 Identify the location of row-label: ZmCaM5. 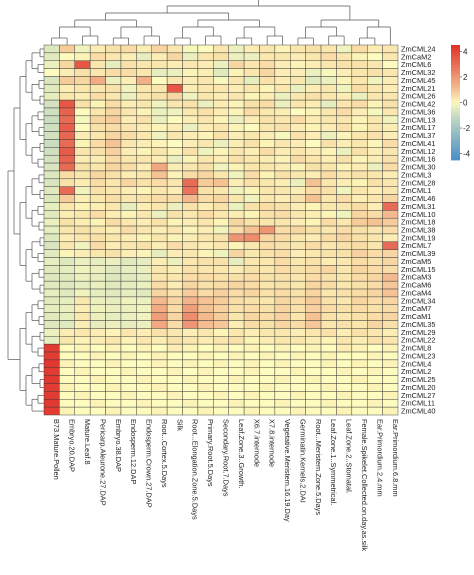
(416, 261).